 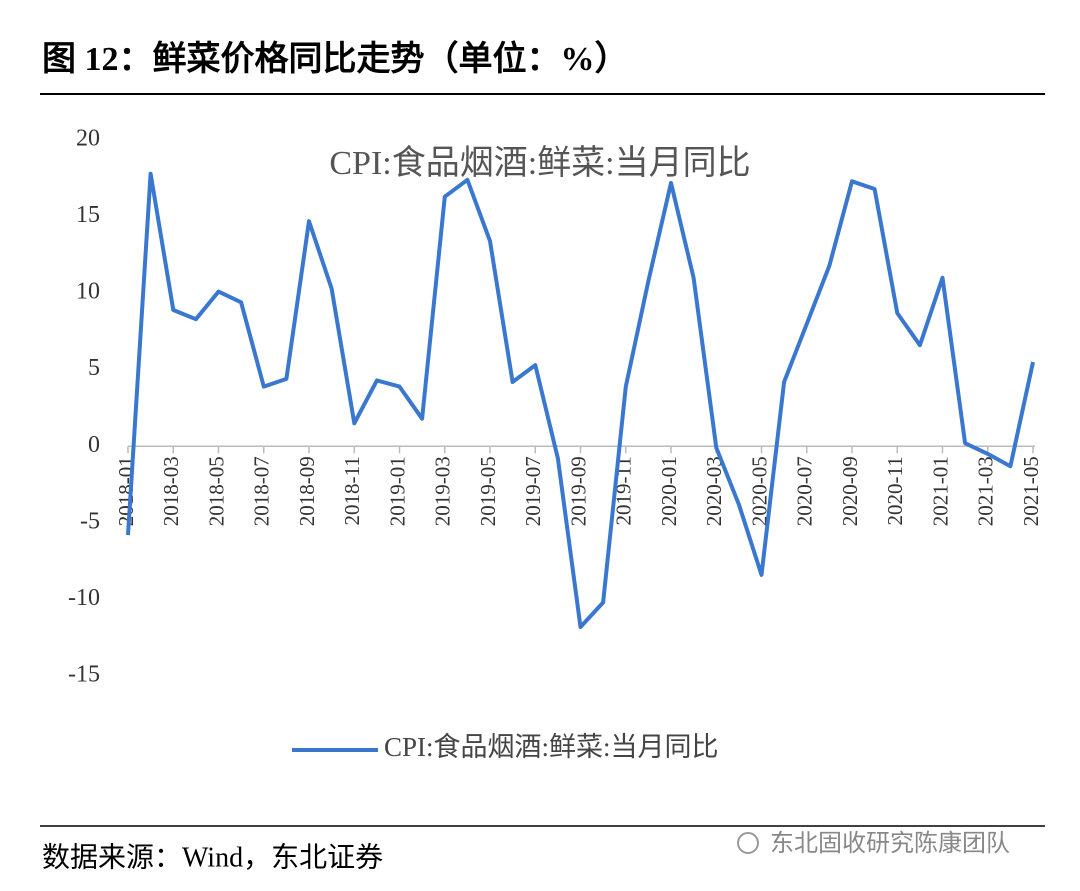 What do you see at coordinates (443, 491) in the screenshot?
I see `x-tick-label: 2019-03` at bounding box center [443, 491].